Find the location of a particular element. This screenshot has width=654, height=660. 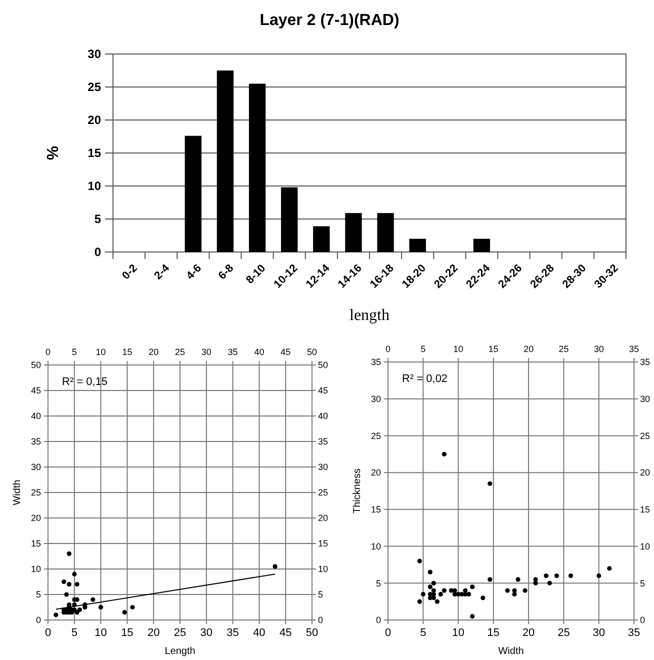

x2-tick-label: 45 is located at coordinates (285, 352).